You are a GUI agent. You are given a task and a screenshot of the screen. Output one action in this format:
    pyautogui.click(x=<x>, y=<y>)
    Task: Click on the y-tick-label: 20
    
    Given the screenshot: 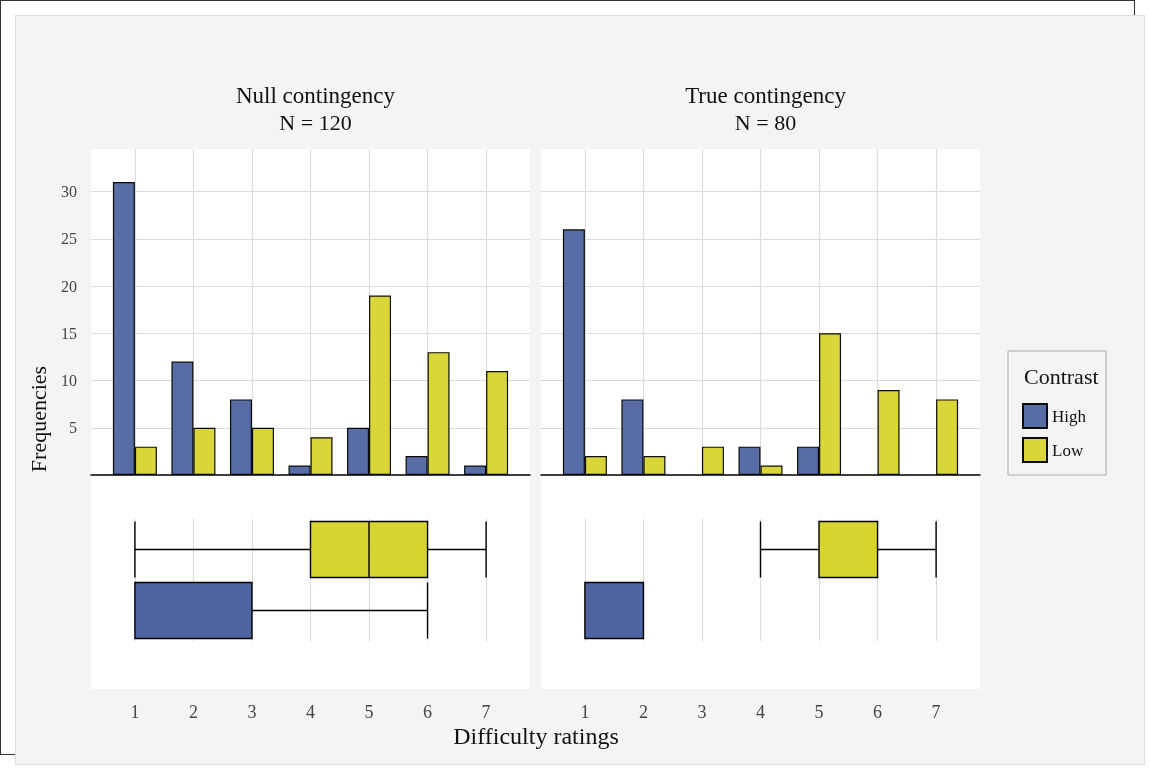 What is the action you would take?
    pyautogui.click(x=69, y=286)
    